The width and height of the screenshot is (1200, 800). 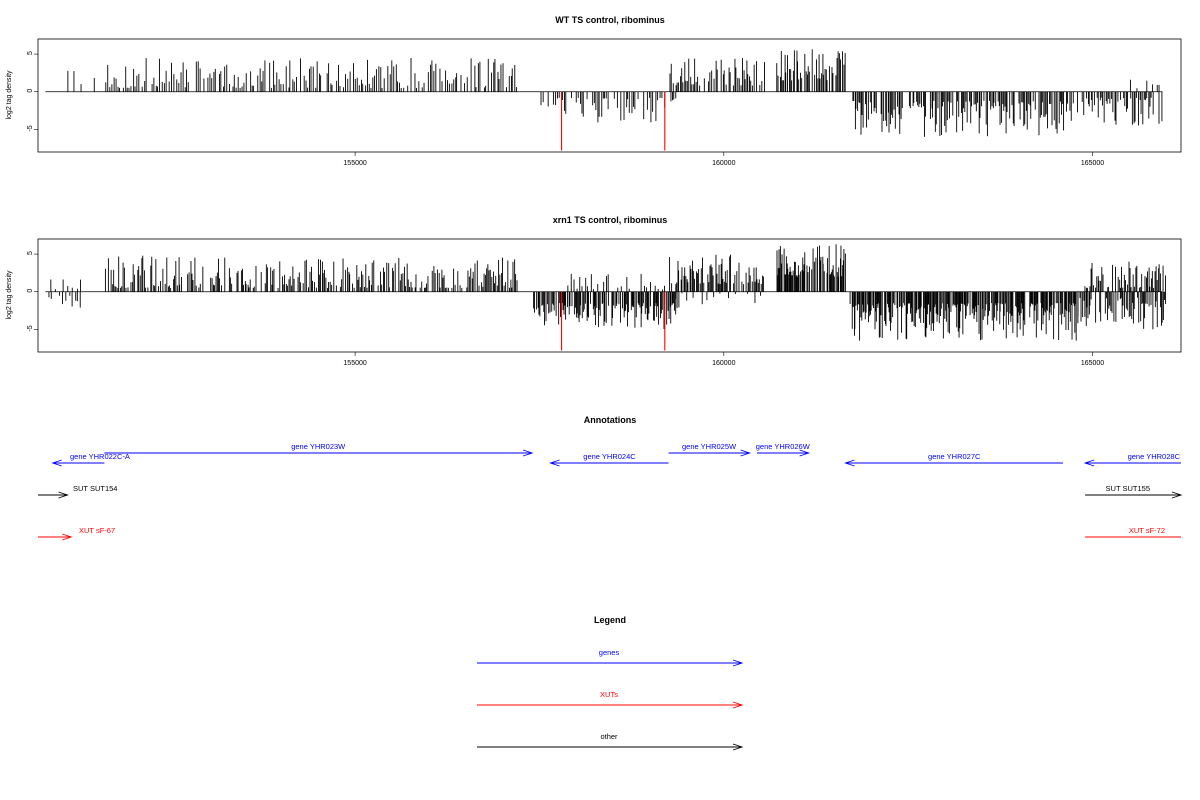 I want to click on feature-xut-sf-67: XUT sF-67, so click(x=76, y=533).